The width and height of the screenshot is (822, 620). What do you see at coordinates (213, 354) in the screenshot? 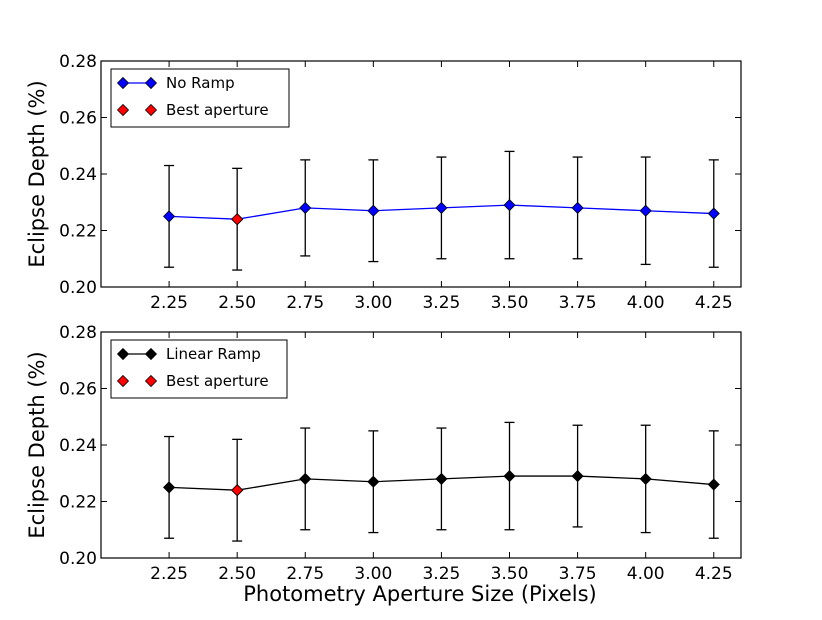
I see `legend-label: Linear Ramp` at bounding box center [213, 354].